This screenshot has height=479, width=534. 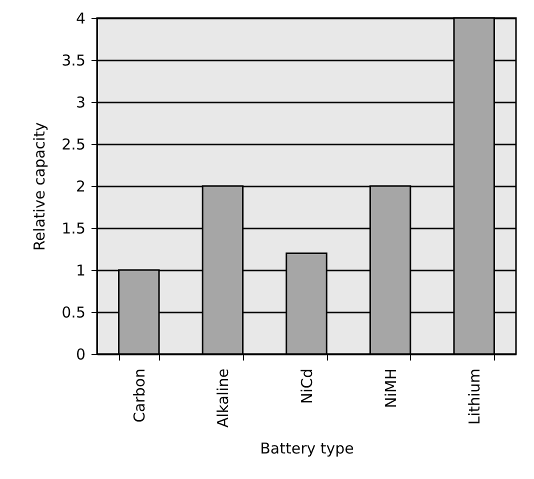 What do you see at coordinates (74, 313) in the screenshot?
I see `y-tick-label: 0.5` at bounding box center [74, 313].